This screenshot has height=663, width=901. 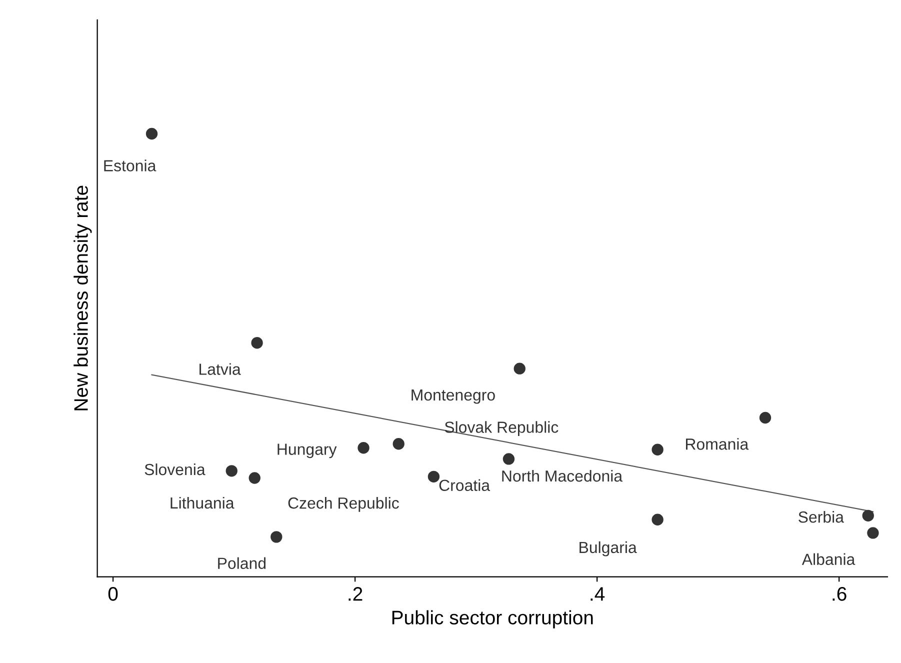 I want to click on annotation: Lithuania, so click(x=202, y=502).